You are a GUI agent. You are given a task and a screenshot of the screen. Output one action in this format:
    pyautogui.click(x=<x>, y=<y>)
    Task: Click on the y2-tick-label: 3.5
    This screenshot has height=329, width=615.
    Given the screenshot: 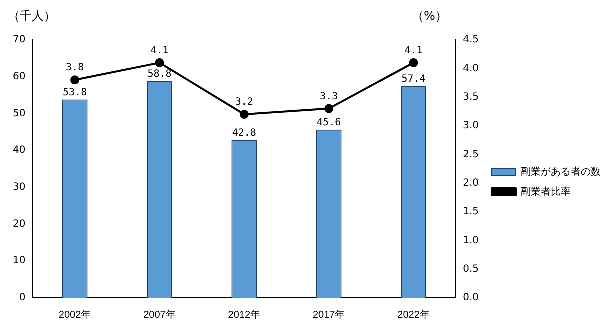 What is the action you would take?
    pyautogui.click(x=471, y=97)
    